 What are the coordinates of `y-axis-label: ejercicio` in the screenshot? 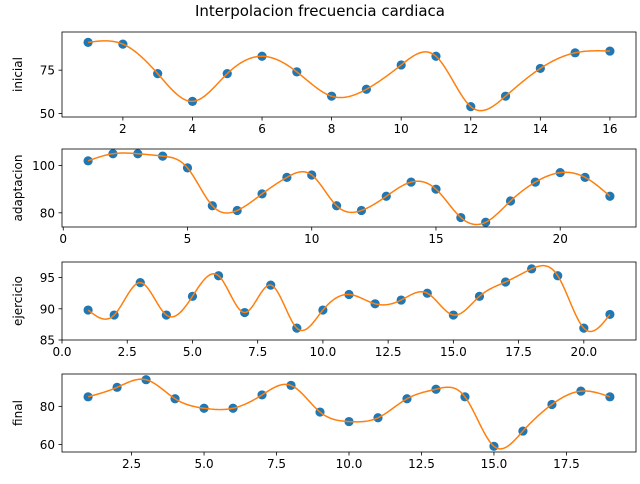 It's located at (18, 301).